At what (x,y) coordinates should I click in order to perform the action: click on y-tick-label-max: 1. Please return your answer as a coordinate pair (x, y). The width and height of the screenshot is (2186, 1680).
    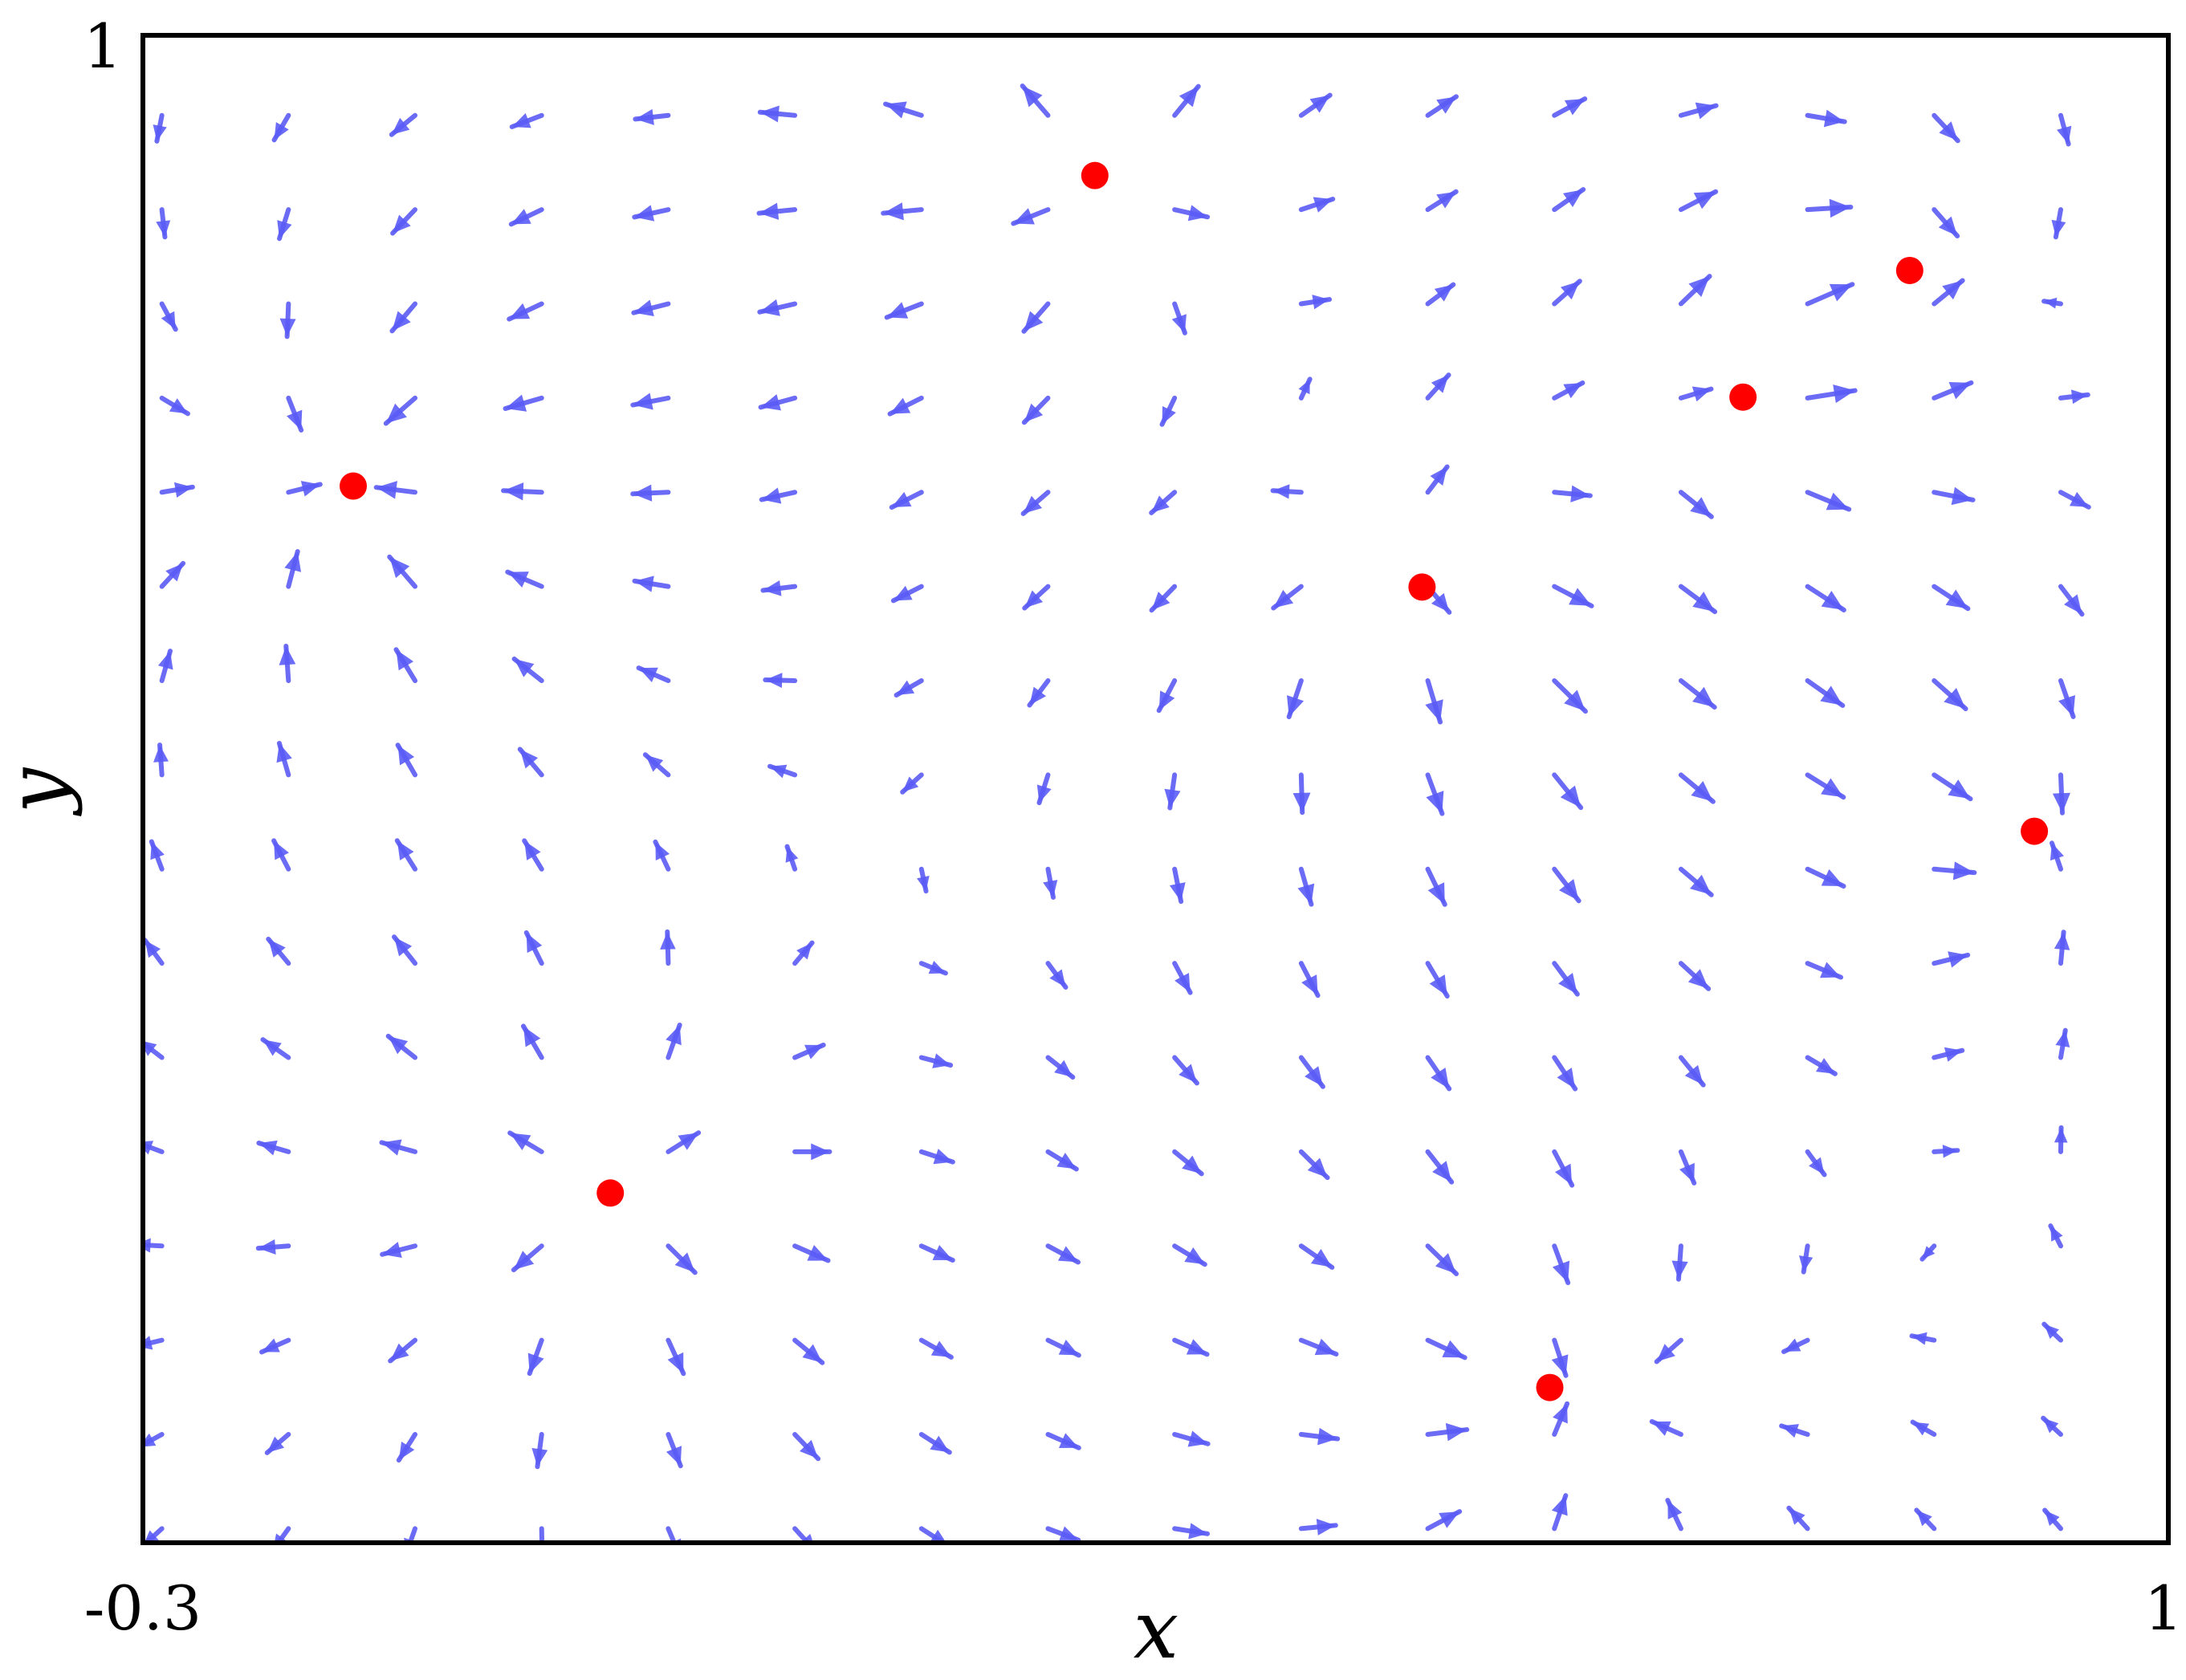
    Looking at the image, I should click on (102, 46).